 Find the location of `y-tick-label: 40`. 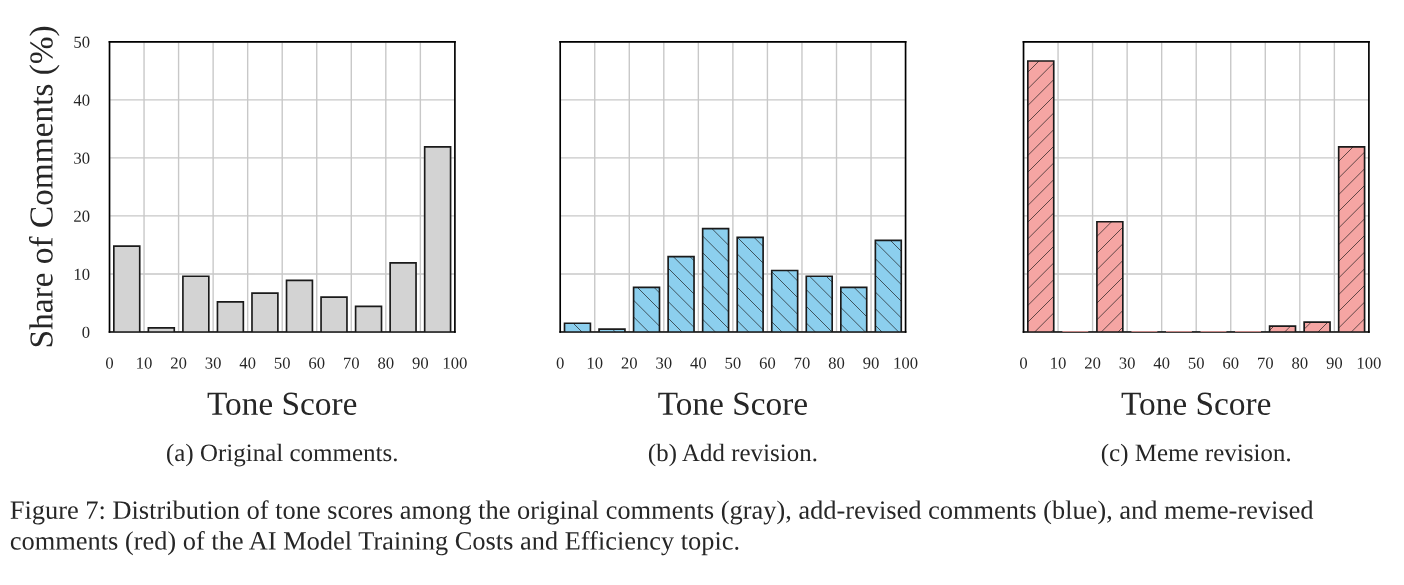

y-tick-label: 40 is located at coordinates (81, 100).